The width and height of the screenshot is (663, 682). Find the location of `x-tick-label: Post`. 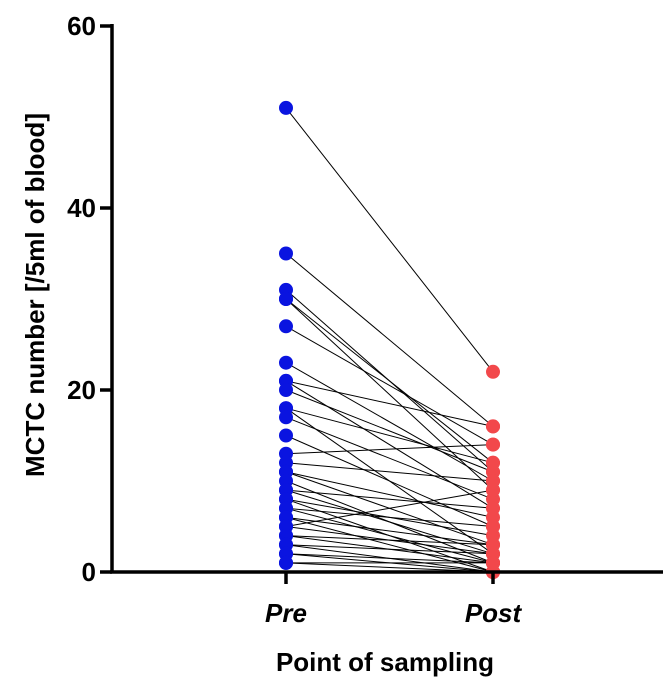

x-tick-label: Post is located at coordinates (494, 613).